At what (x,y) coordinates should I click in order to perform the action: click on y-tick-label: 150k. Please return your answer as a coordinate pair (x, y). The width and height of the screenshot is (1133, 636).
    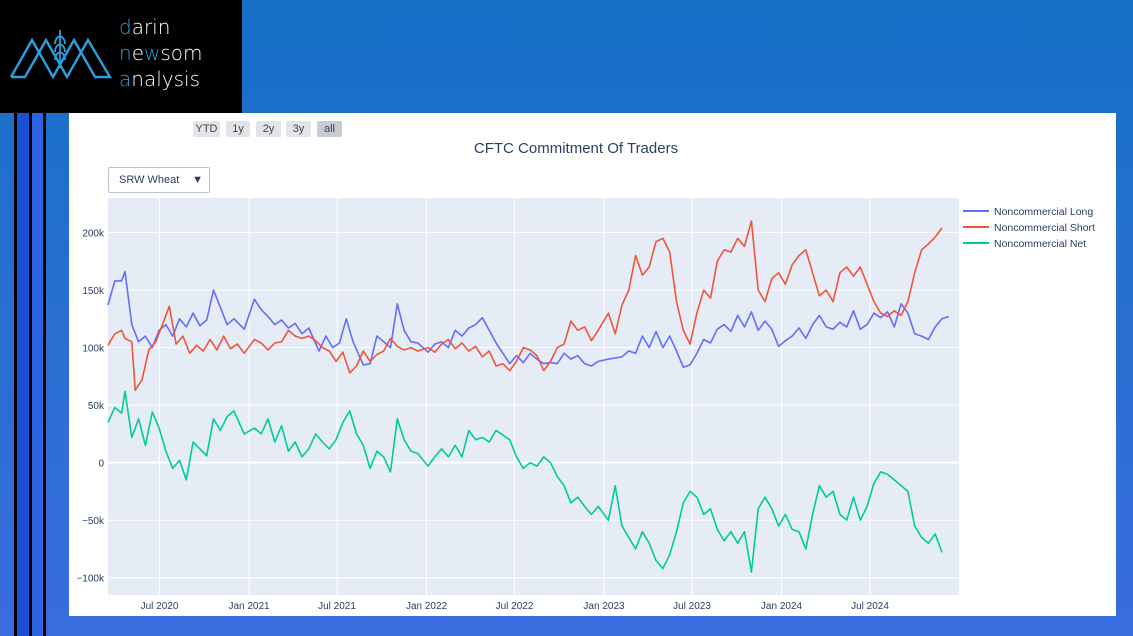
    Looking at the image, I should click on (93, 291).